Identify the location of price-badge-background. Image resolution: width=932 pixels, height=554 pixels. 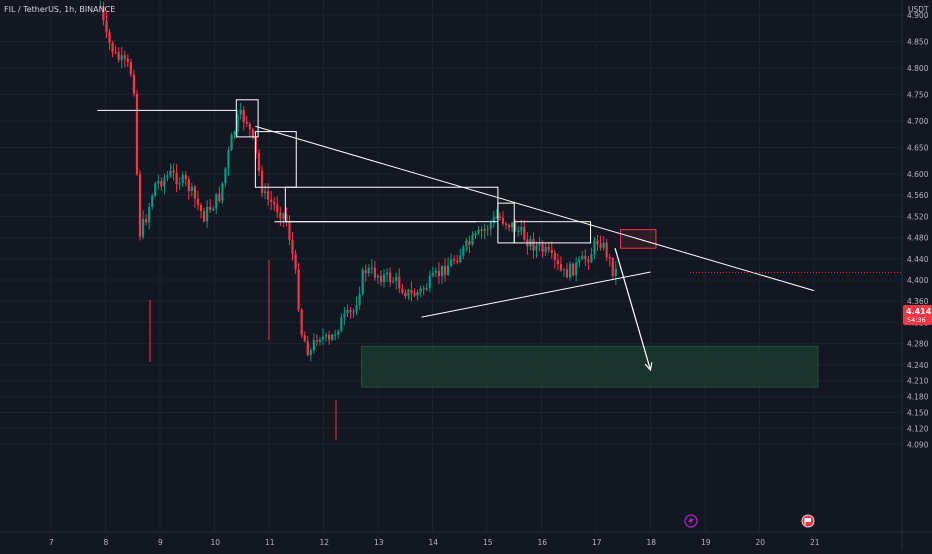
(917, 315).